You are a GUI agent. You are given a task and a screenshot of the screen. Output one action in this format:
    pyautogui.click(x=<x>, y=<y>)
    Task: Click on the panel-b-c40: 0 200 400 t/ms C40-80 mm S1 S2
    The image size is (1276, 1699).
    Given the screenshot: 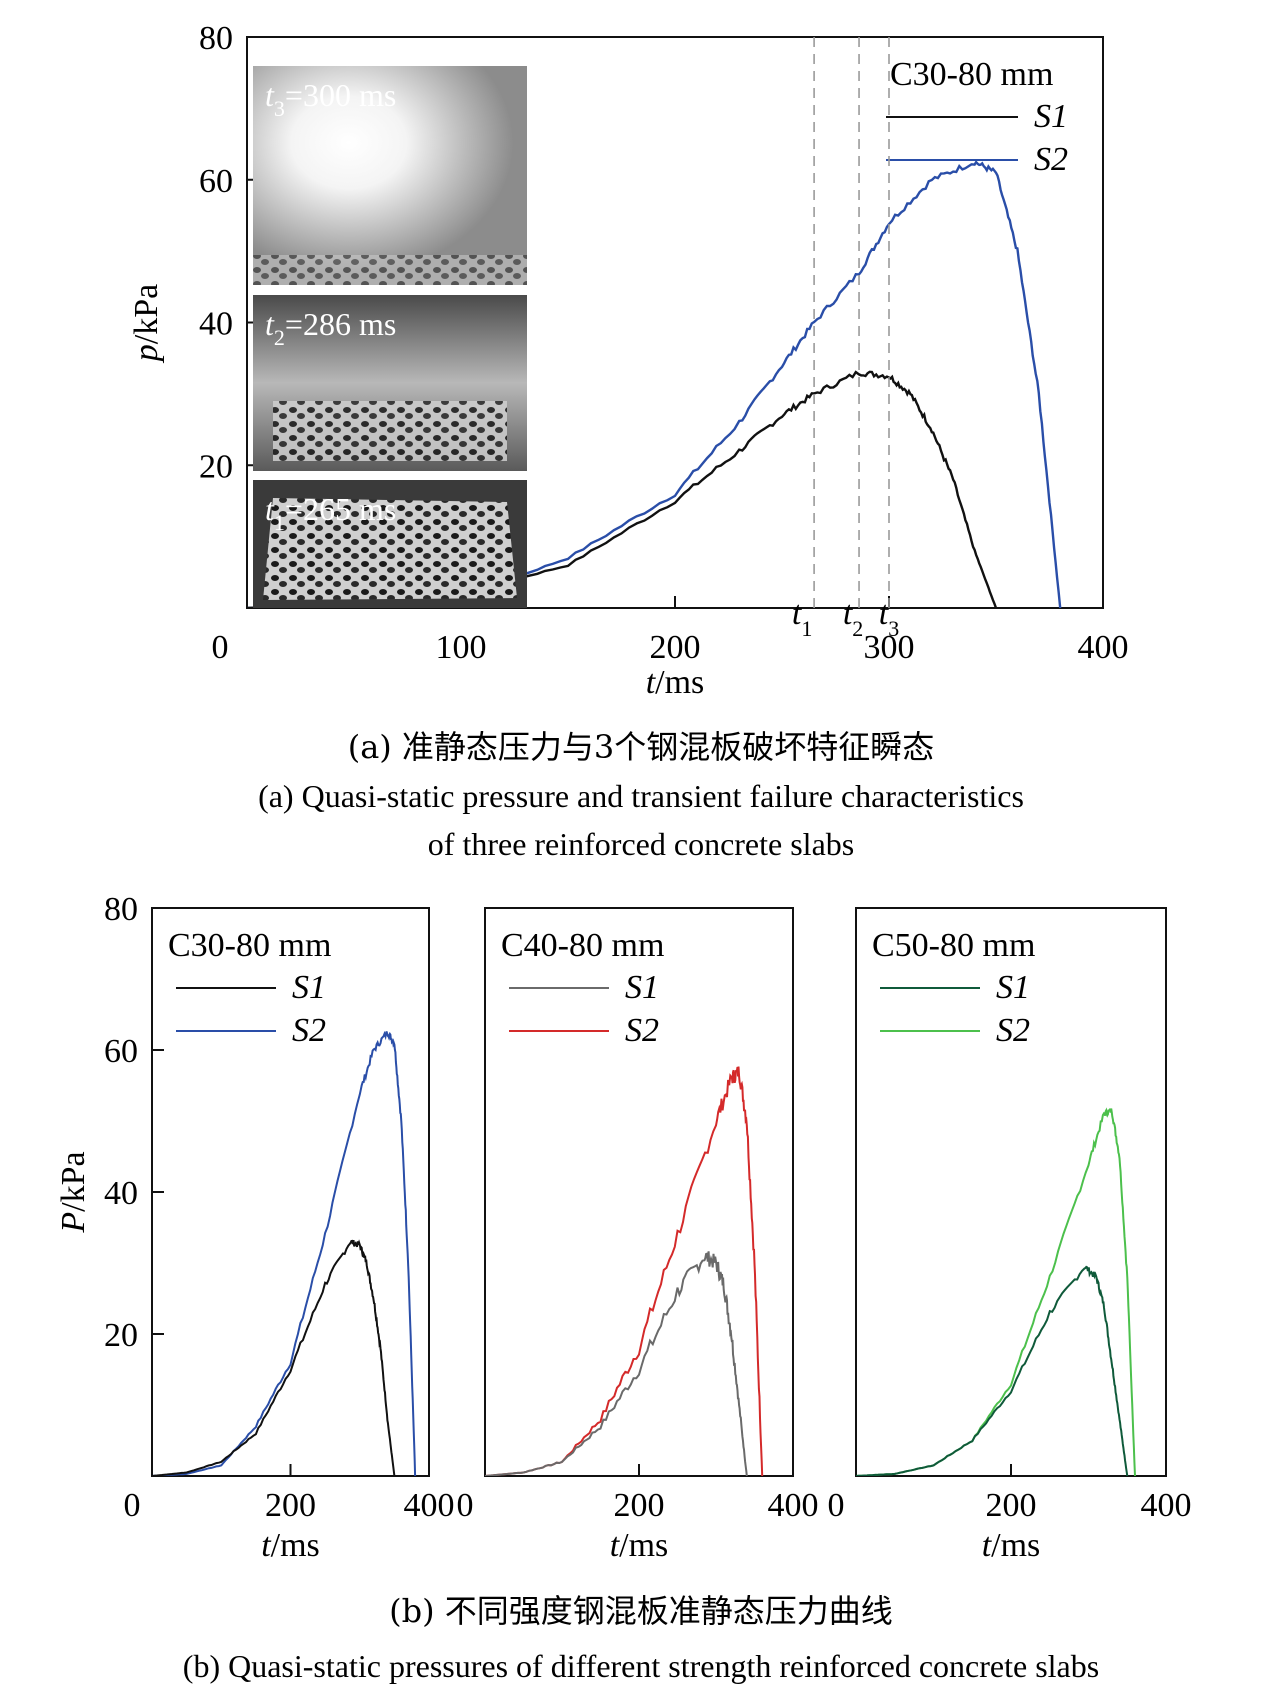 What is the action you would take?
    pyautogui.click(x=638, y=1235)
    